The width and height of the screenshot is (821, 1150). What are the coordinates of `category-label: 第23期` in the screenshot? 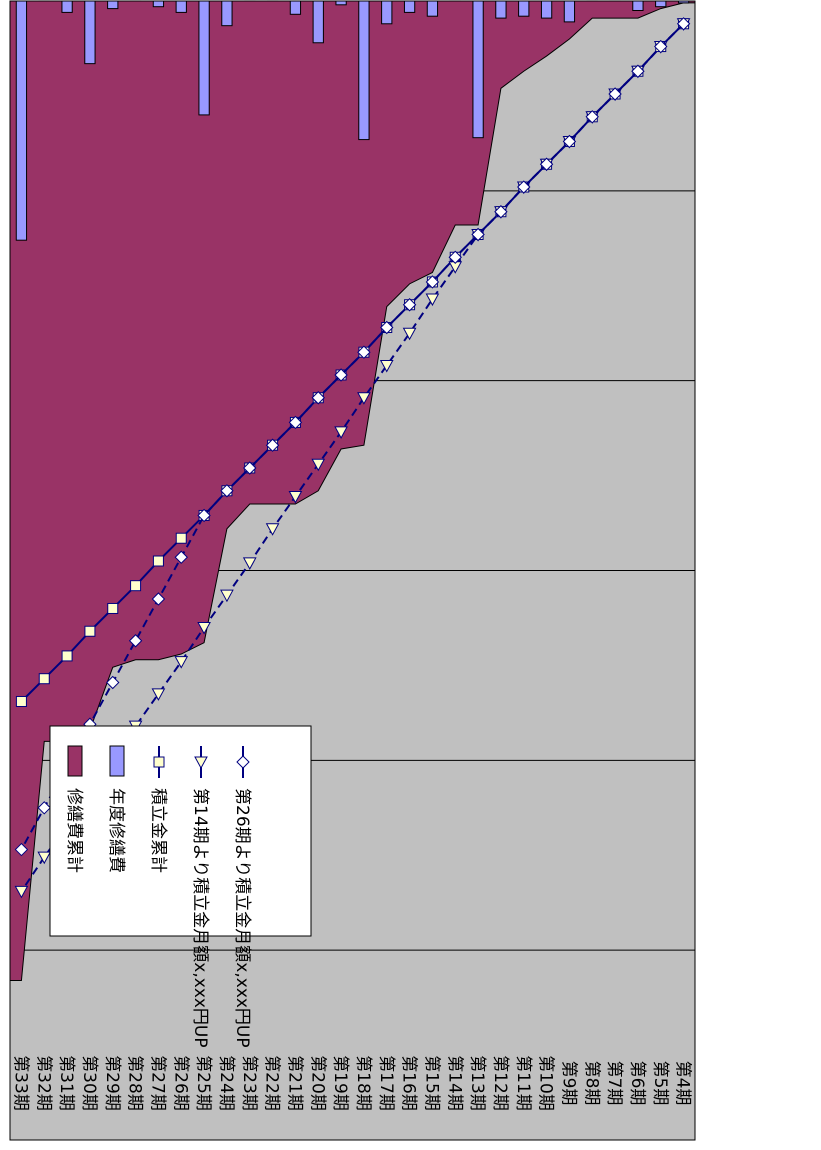 It's located at (249, 1083).